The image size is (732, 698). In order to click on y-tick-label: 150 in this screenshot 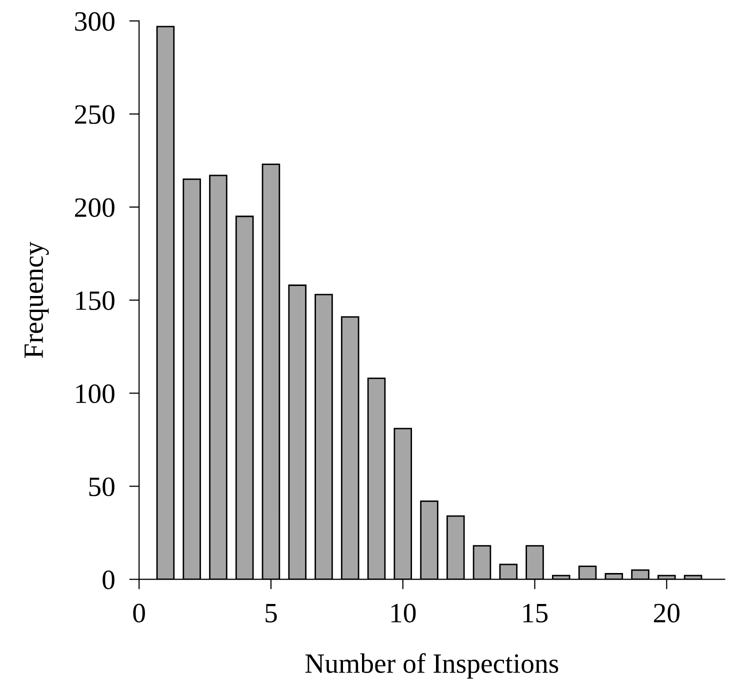, I will do `click(95, 300)`.